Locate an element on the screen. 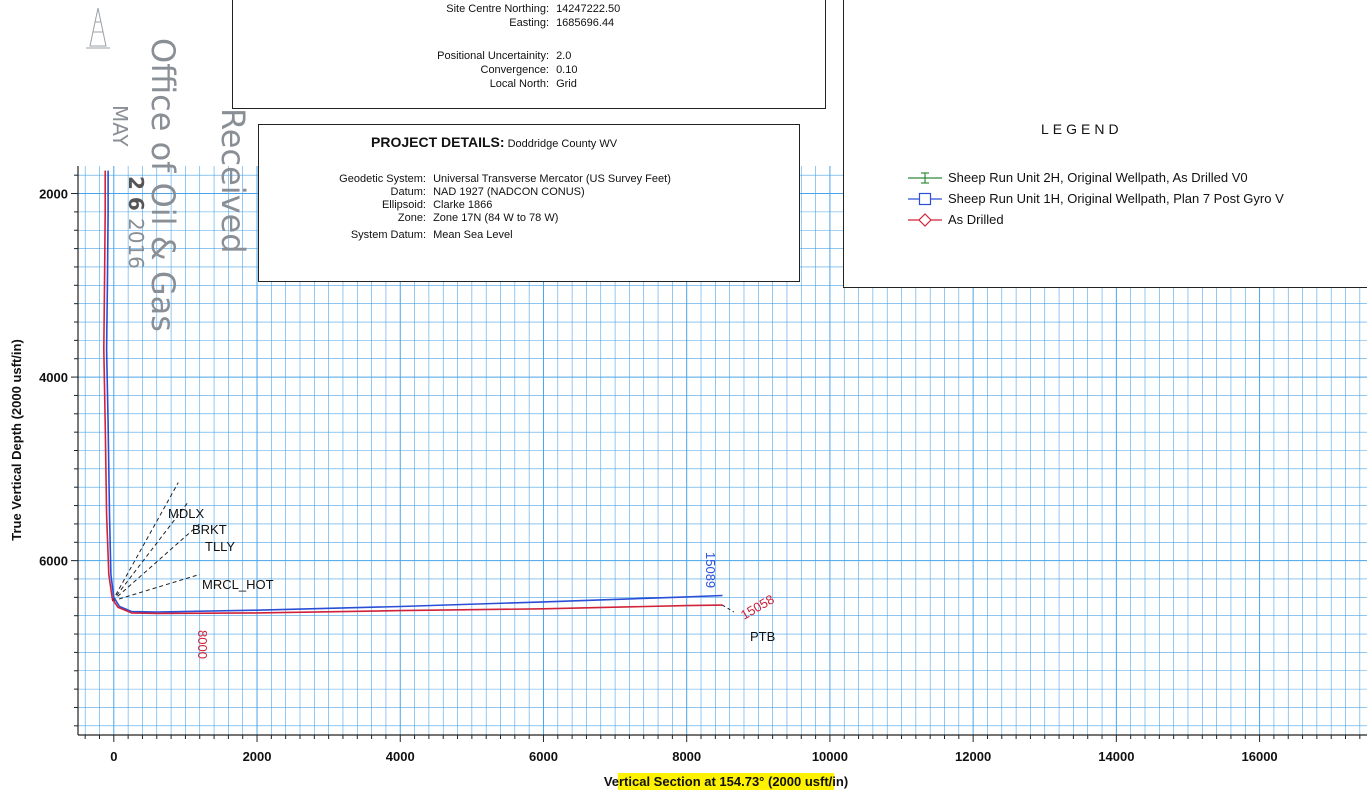 The image size is (1367, 795). x-tick-label: 14000 is located at coordinates (1116, 756).